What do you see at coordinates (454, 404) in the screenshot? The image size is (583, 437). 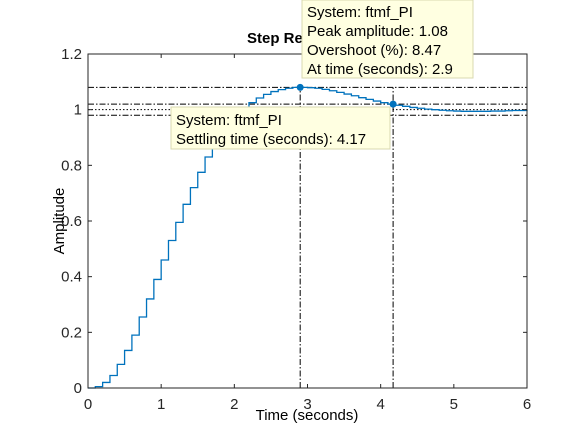 I see `x-tick-label: 5` at bounding box center [454, 404].